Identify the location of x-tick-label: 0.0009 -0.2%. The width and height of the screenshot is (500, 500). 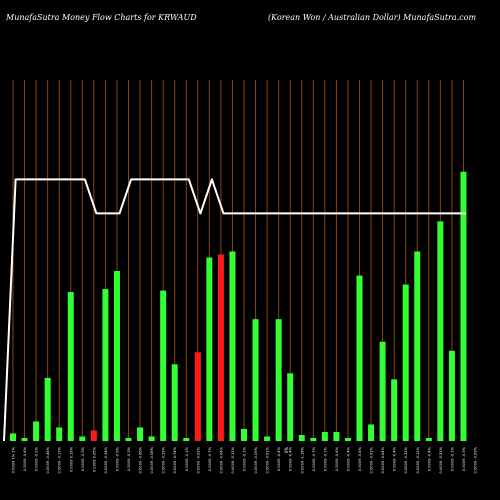
(37, 458).